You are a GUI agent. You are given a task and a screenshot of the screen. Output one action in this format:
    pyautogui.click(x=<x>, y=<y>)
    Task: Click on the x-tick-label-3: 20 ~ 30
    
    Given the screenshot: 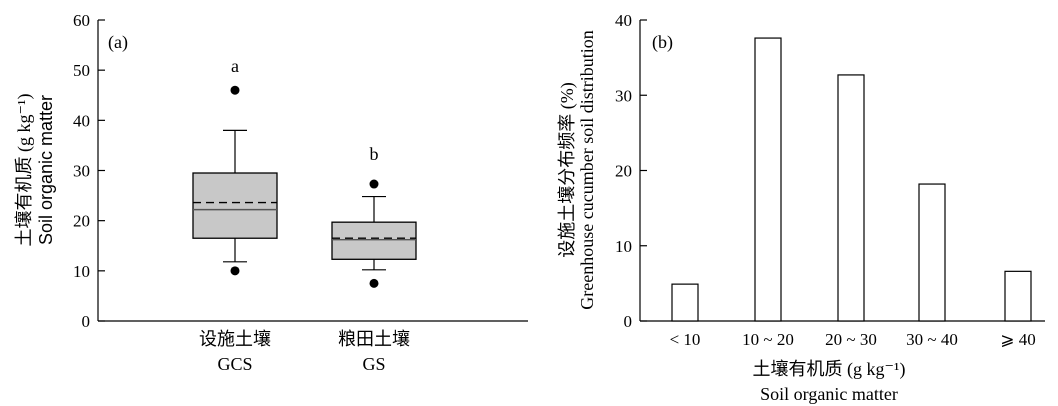 What is the action you would take?
    pyautogui.click(x=851, y=339)
    